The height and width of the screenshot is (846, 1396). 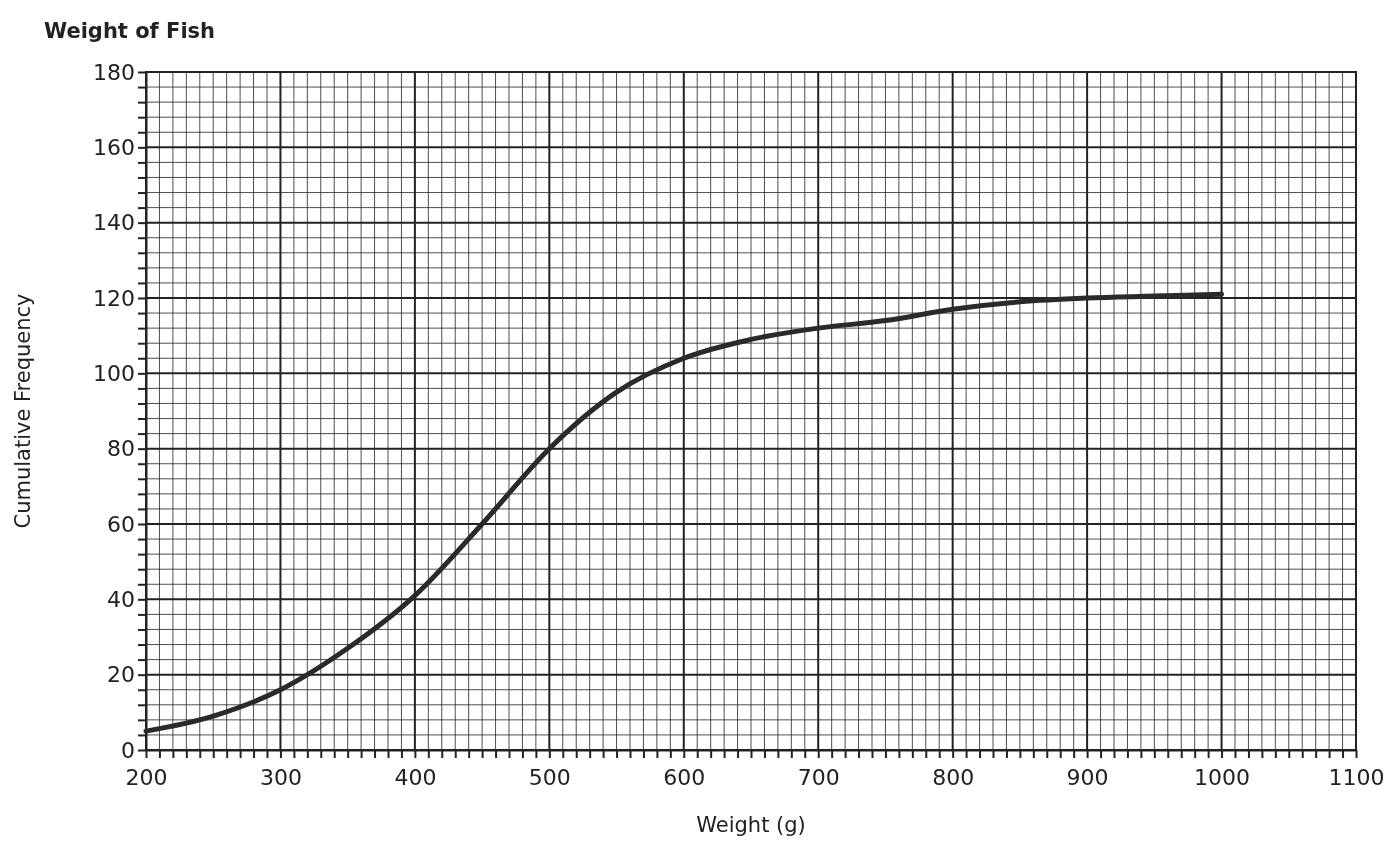 I want to click on x-tick-label: 800, so click(x=953, y=778).